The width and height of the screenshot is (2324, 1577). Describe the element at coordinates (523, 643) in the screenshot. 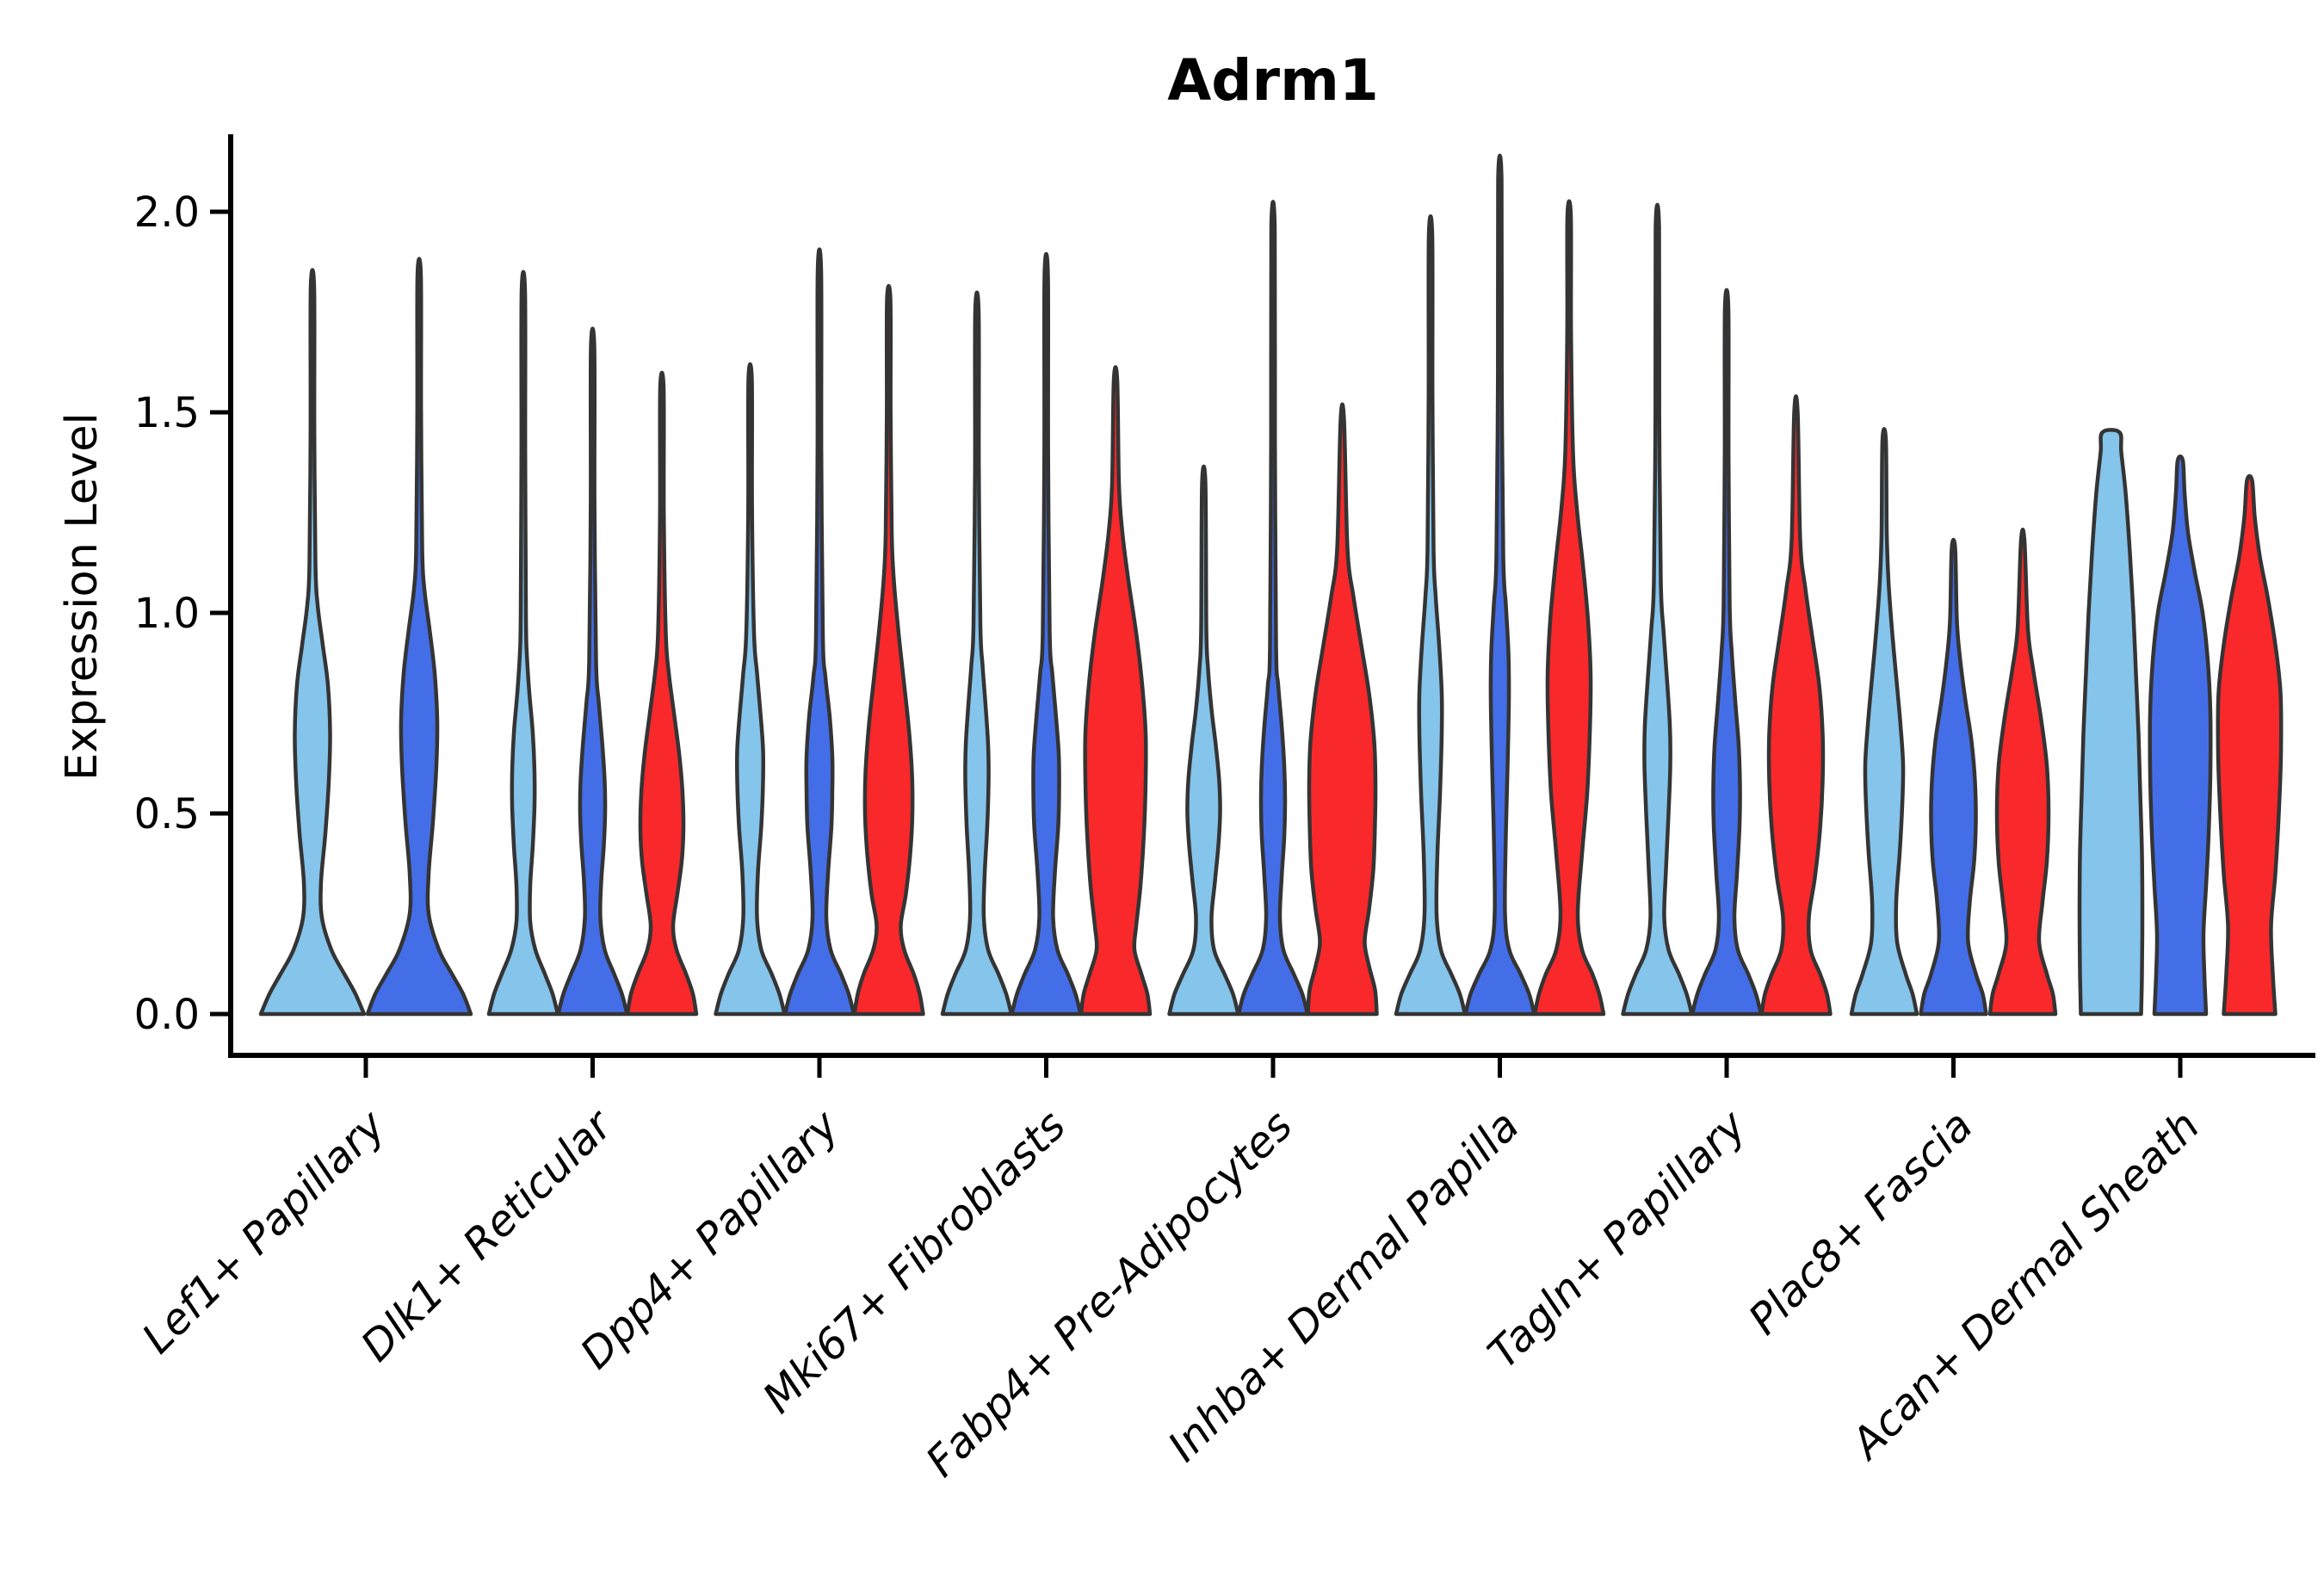

I see `violin-1-light_blue` at that location.